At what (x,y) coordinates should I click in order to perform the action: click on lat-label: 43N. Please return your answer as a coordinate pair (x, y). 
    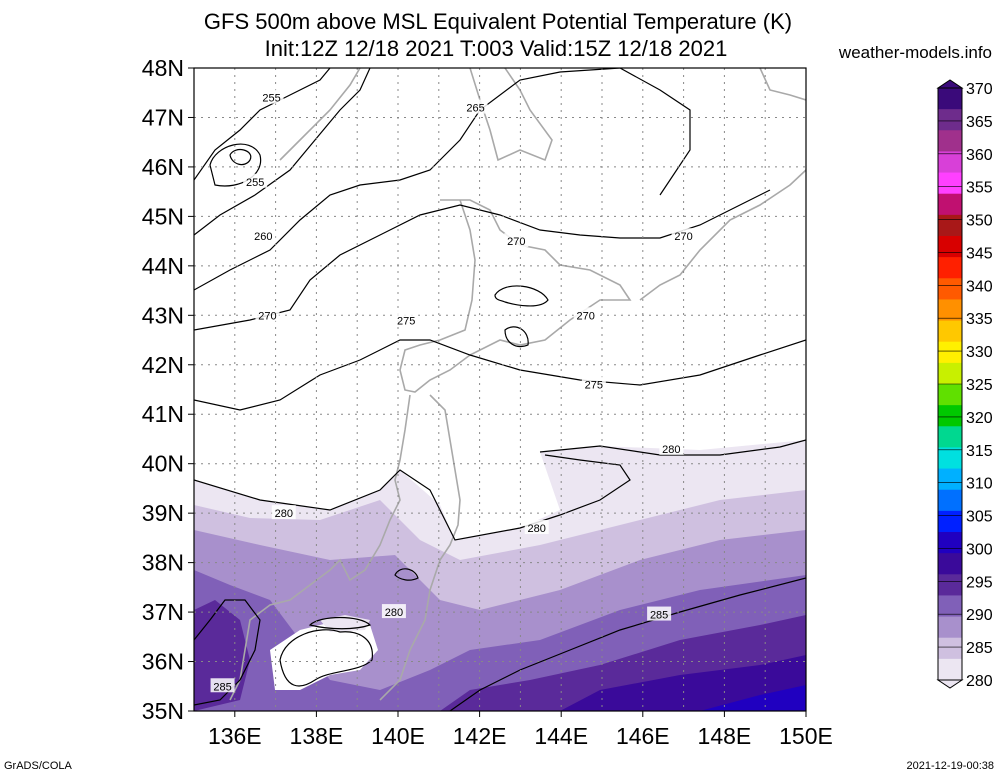
    Looking at the image, I should click on (163, 315).